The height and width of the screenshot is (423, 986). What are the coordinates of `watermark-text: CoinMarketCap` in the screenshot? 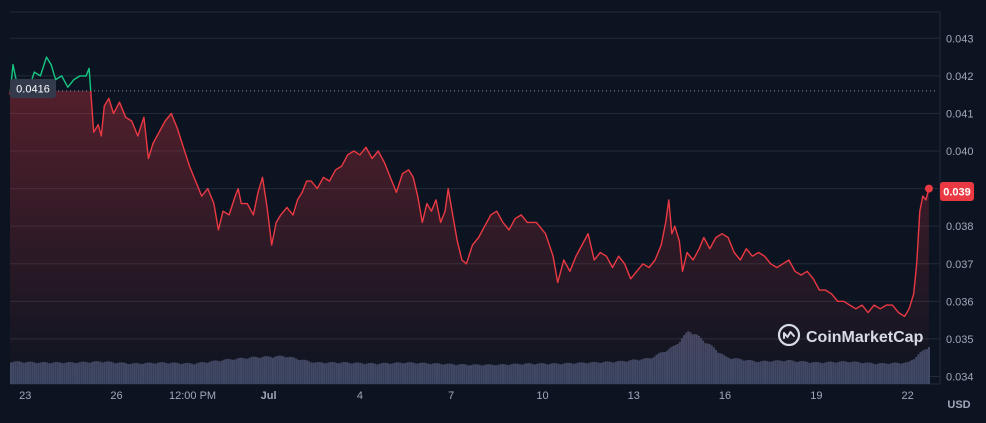 It's located at (865, 337).